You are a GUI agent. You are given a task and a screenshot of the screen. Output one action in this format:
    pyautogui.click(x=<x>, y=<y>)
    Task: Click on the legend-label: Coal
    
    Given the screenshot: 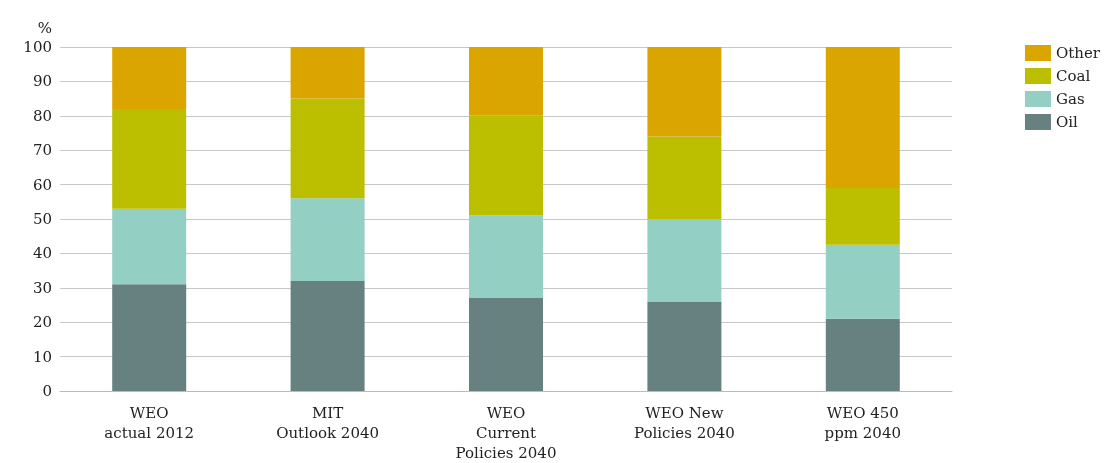 What is the action you would take?
    pyautogui.click(x=1073, y=76)
    